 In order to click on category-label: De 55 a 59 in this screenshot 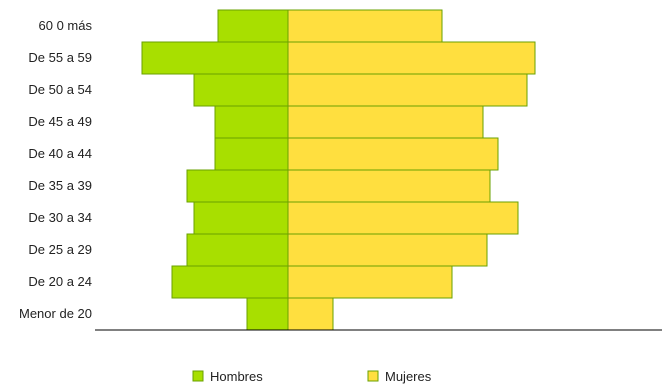, I will do `click(60, 57)`.